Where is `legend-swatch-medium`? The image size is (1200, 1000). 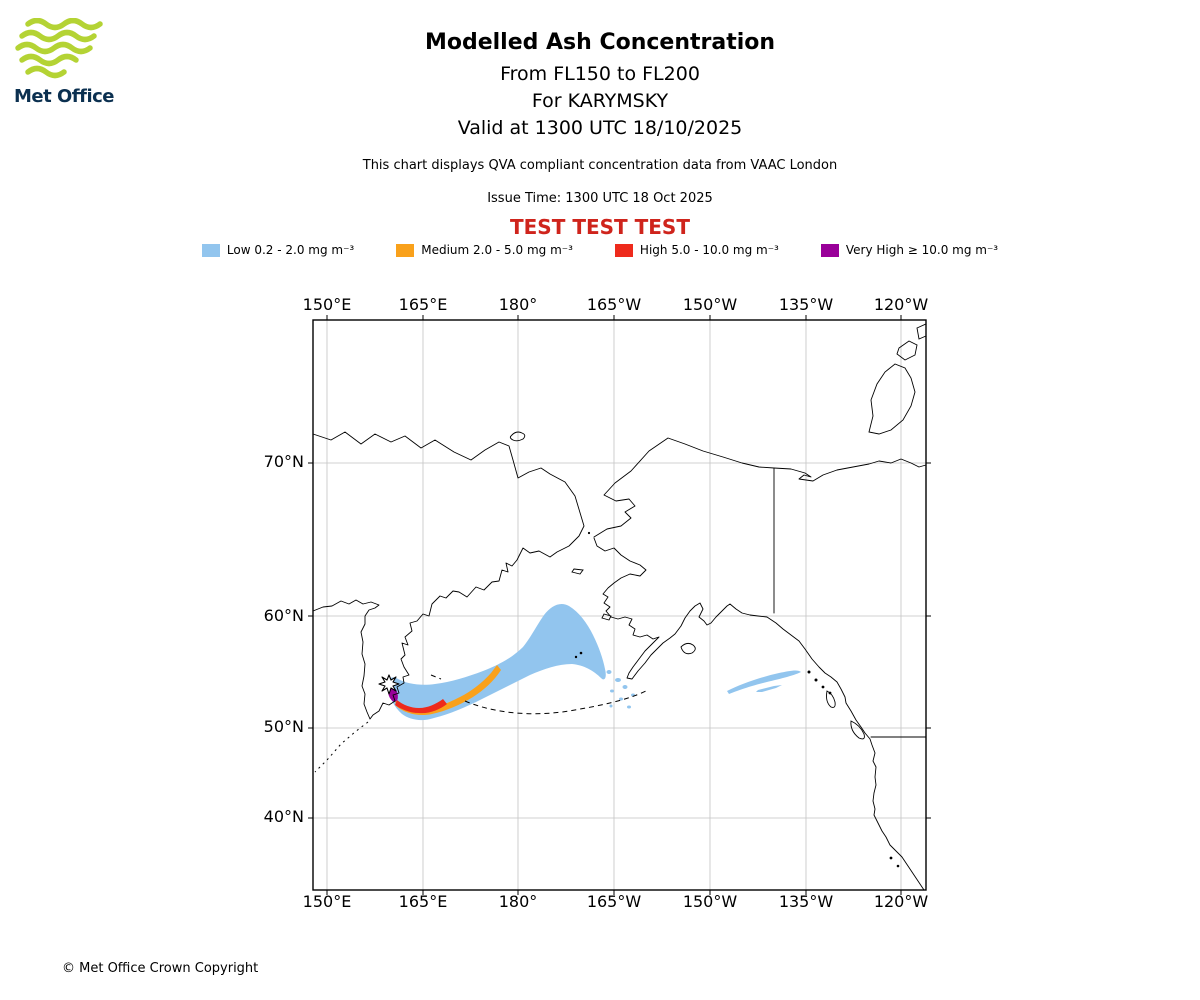 legend-swatch-medium is located at coordinates (405, 250).